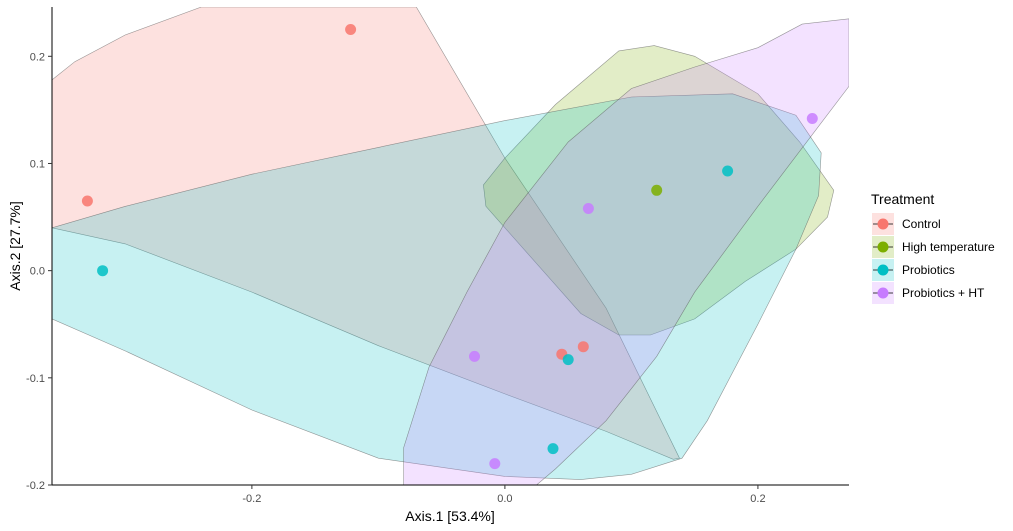  I want to click on legend-title: Treatment, so click(902, 199).